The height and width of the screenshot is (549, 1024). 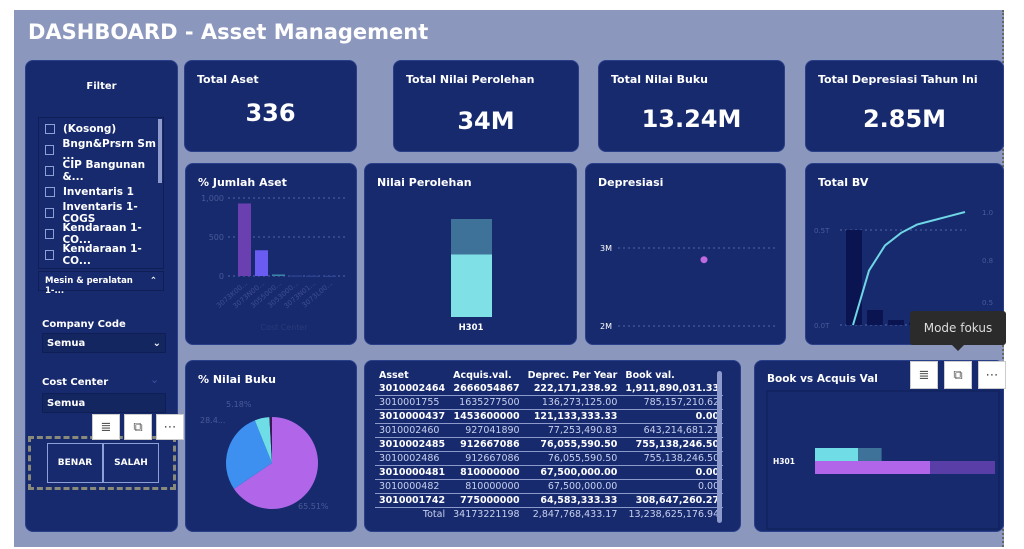 What do you see at coordinates (98, 191) in the screenshot?
I see `filter-item-label: Inventaris 1` at bounding box center [98, 191].